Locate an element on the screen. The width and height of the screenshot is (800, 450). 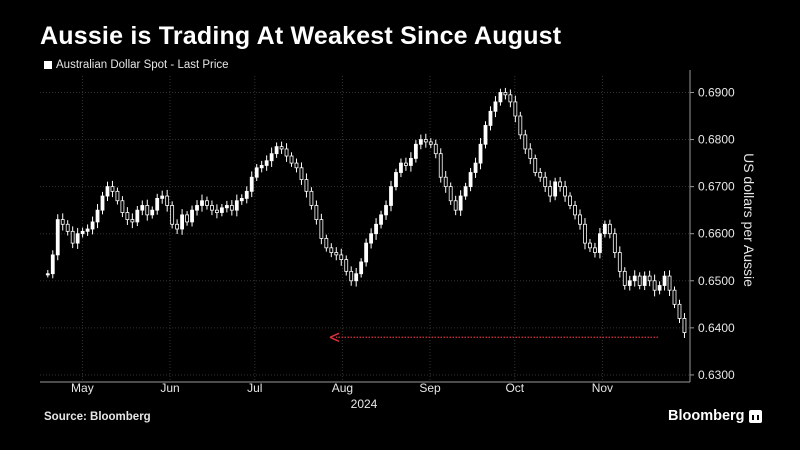
bloomberg-icon is located at coordinates (755, 416).